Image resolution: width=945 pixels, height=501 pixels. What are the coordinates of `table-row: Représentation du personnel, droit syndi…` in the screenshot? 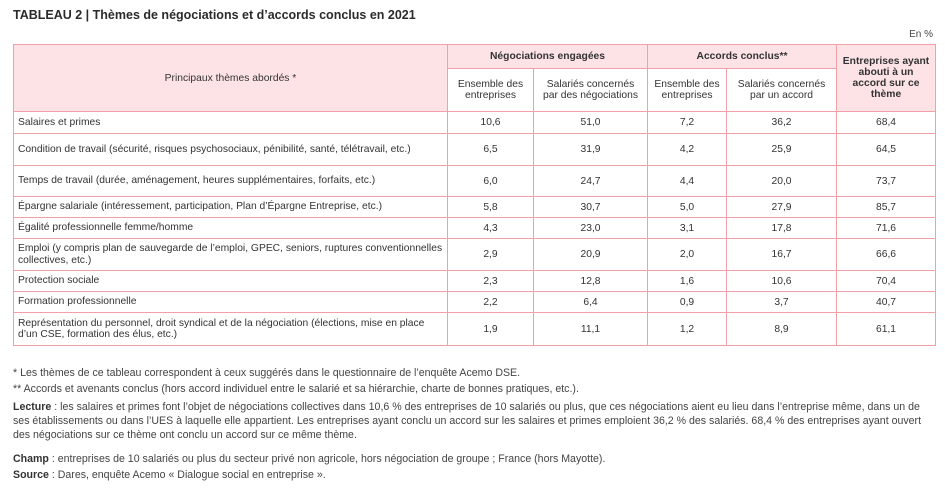 It's located at (475, 329).